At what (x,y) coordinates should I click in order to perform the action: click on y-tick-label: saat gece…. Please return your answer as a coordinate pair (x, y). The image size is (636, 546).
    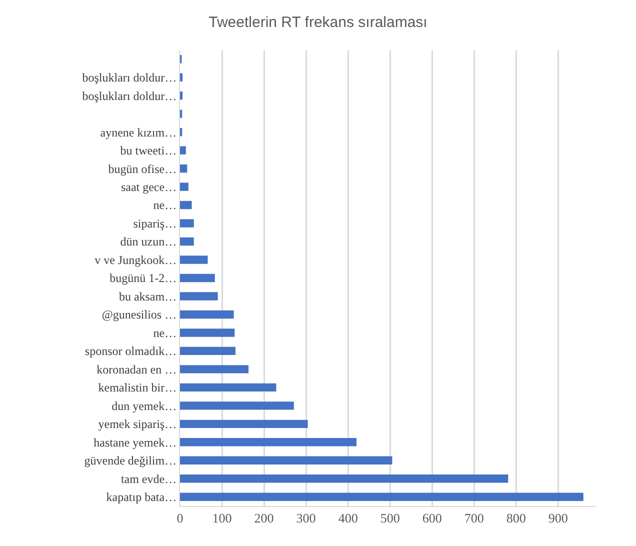
    Looking at the image, I should click on (148, 187).